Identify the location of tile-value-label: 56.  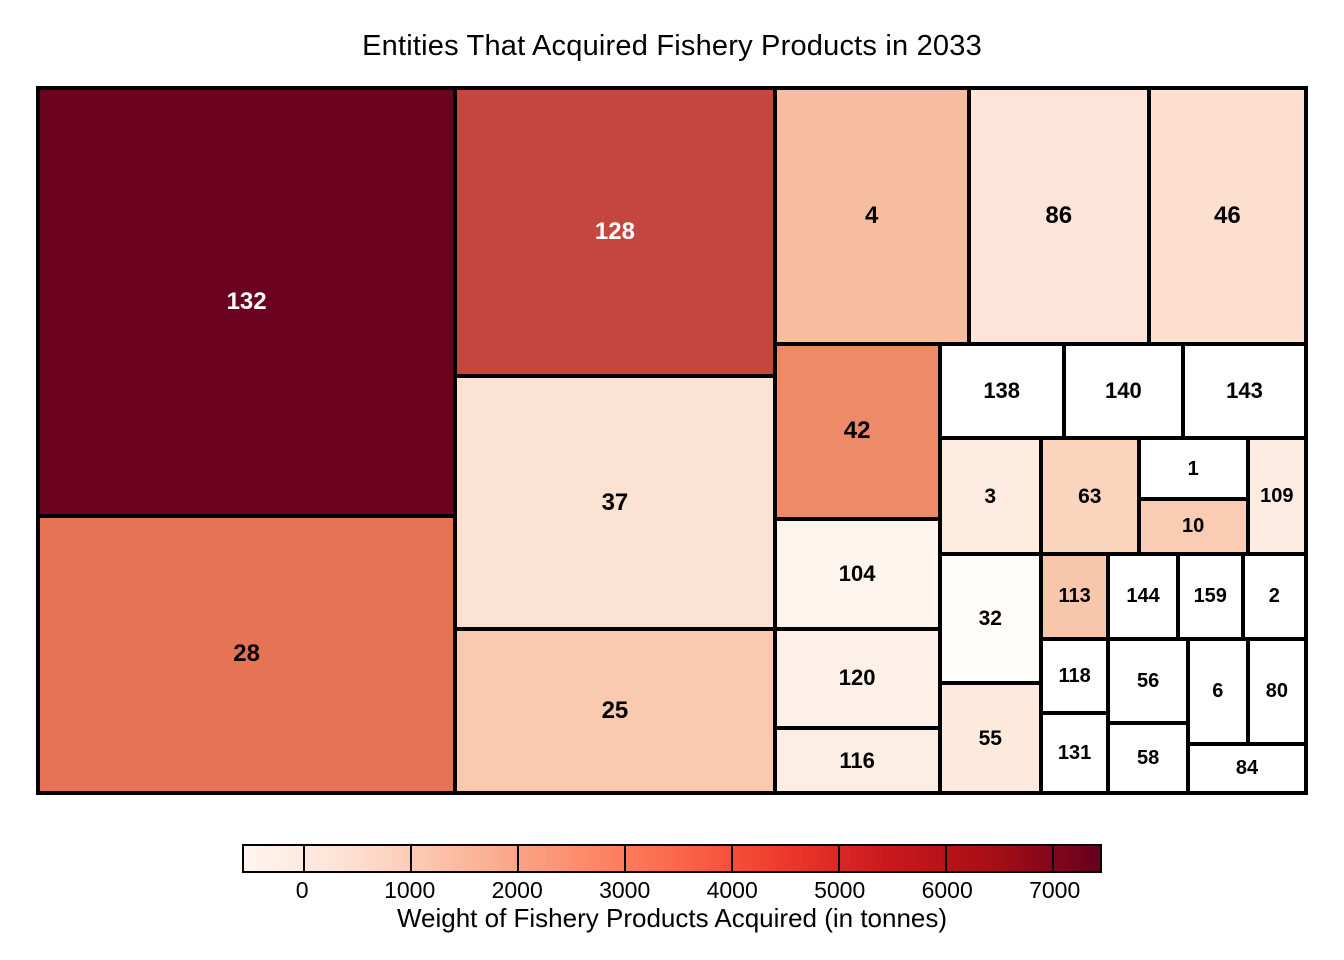
(1148, 680).